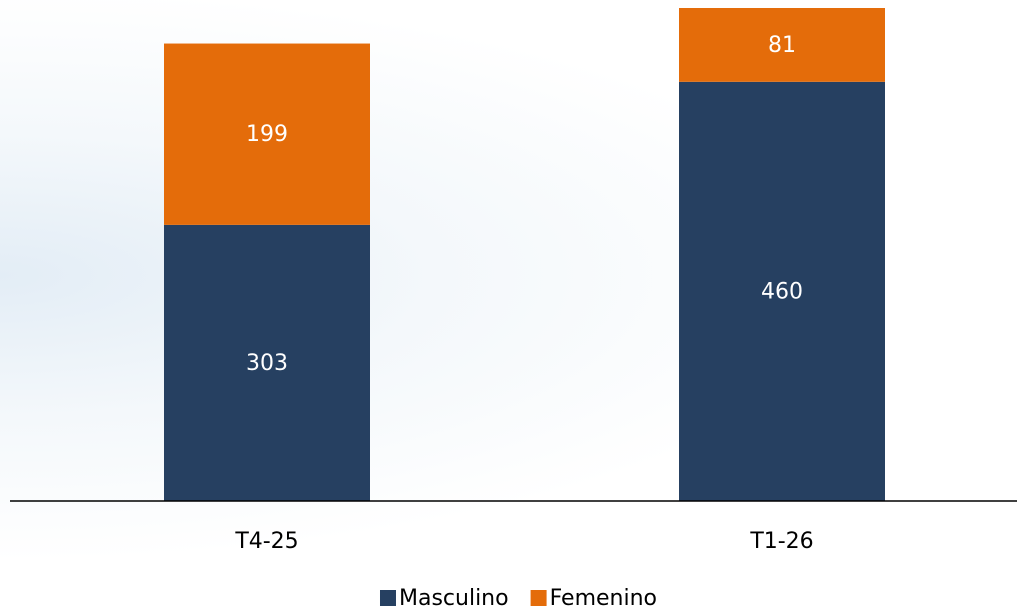 The image size is (1027, 612). I want to click on data-label: 303, so click(267, 363).